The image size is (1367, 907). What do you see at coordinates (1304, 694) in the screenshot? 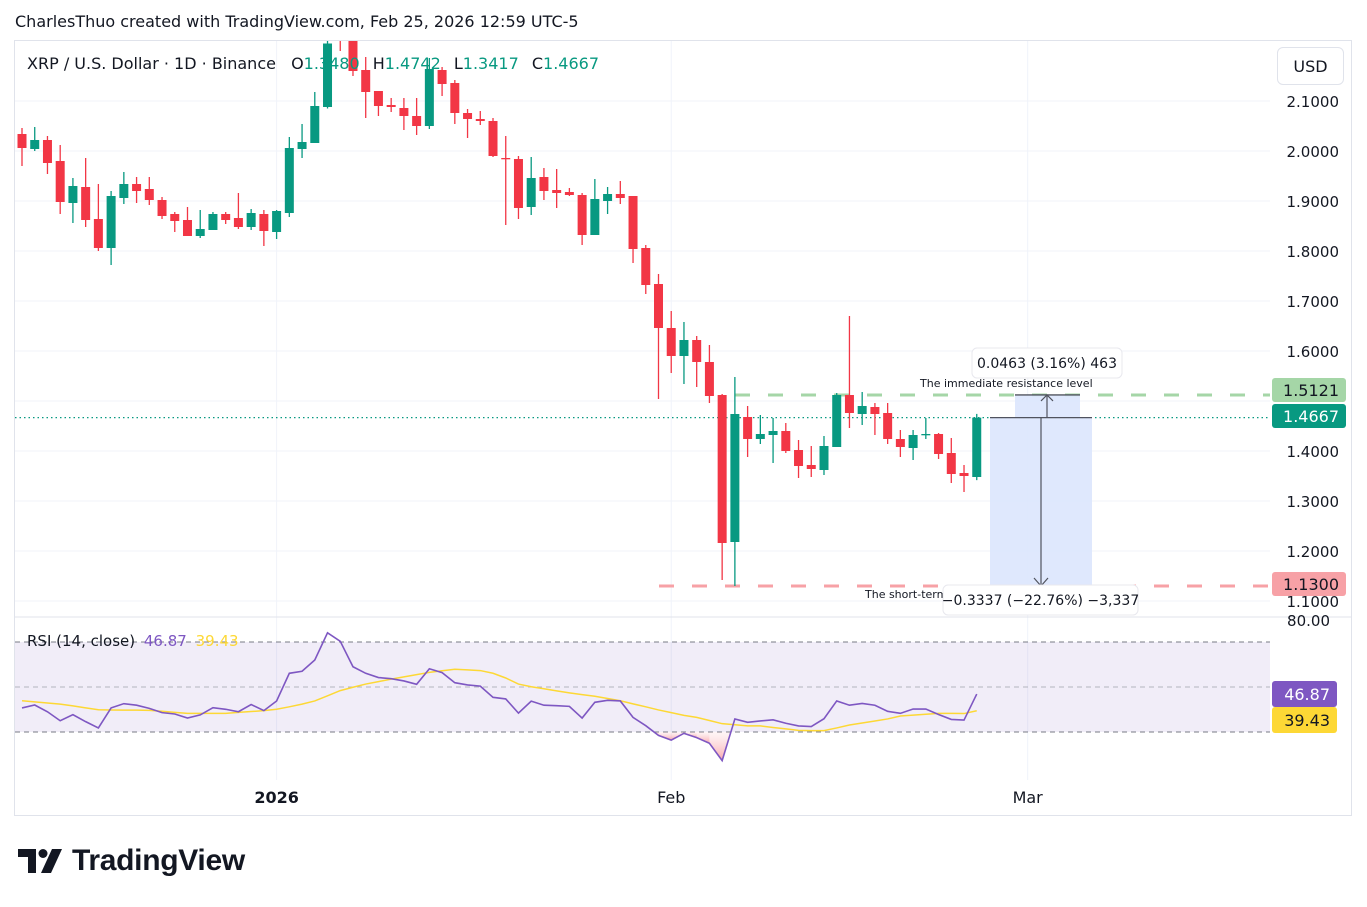
I see `rsi-value-label: 46.87` at bounding box center [1304, 694].